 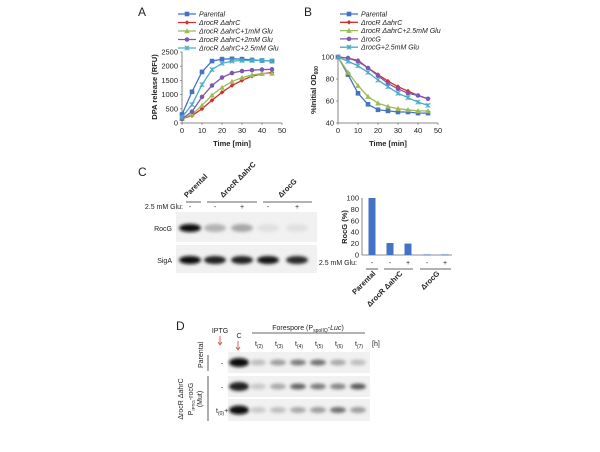 What do you see at coordinates (164, 207) in the screenshot?
I see `blot-c-glu-label: 2.5 mM Glu:` at bounding box center [164, 207].